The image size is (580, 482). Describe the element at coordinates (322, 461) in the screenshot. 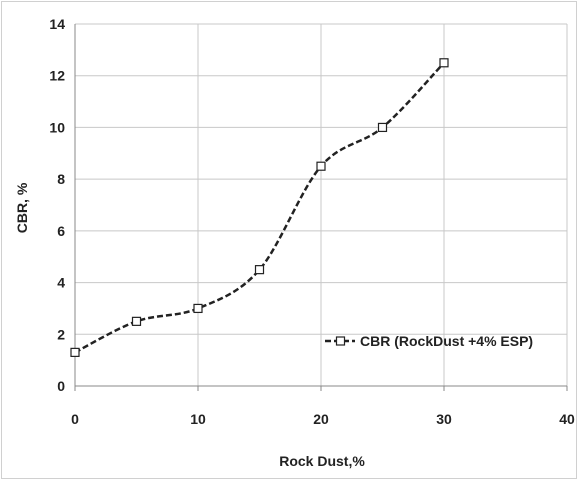

I see `x-axis-label: Rock Dust,%` at that location.